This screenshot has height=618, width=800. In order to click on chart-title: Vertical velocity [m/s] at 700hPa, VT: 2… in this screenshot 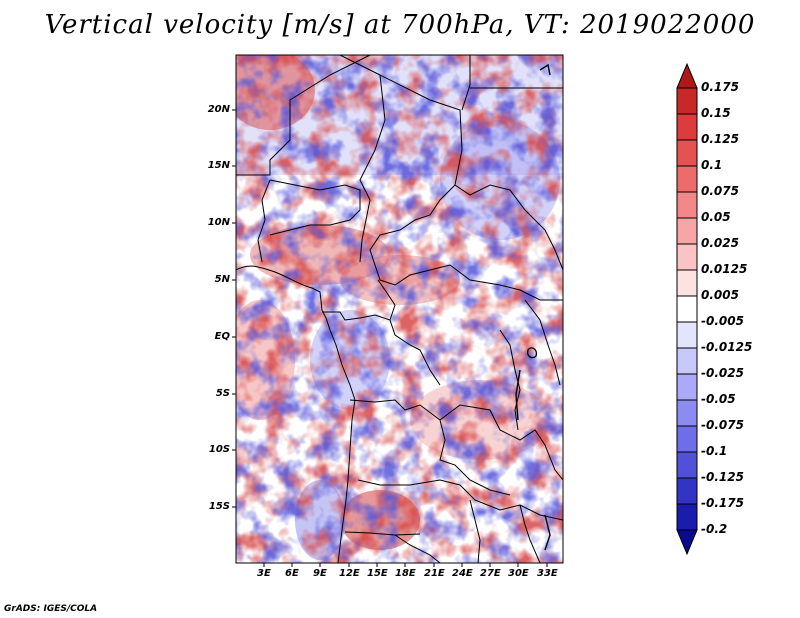, I will do `click(400, 25)`.